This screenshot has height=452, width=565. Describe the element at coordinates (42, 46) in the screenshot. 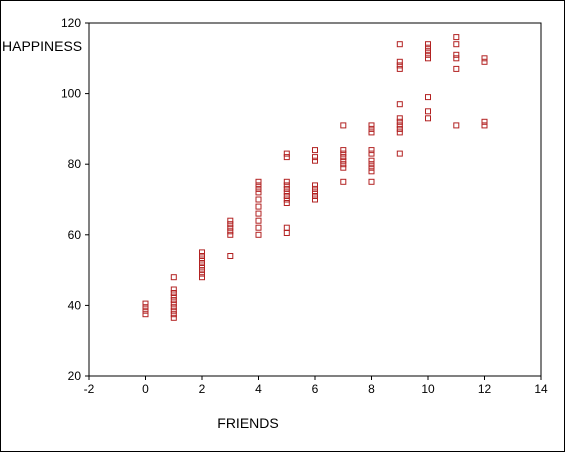

I see `y-axis-title: HAPPINESS` at that location.